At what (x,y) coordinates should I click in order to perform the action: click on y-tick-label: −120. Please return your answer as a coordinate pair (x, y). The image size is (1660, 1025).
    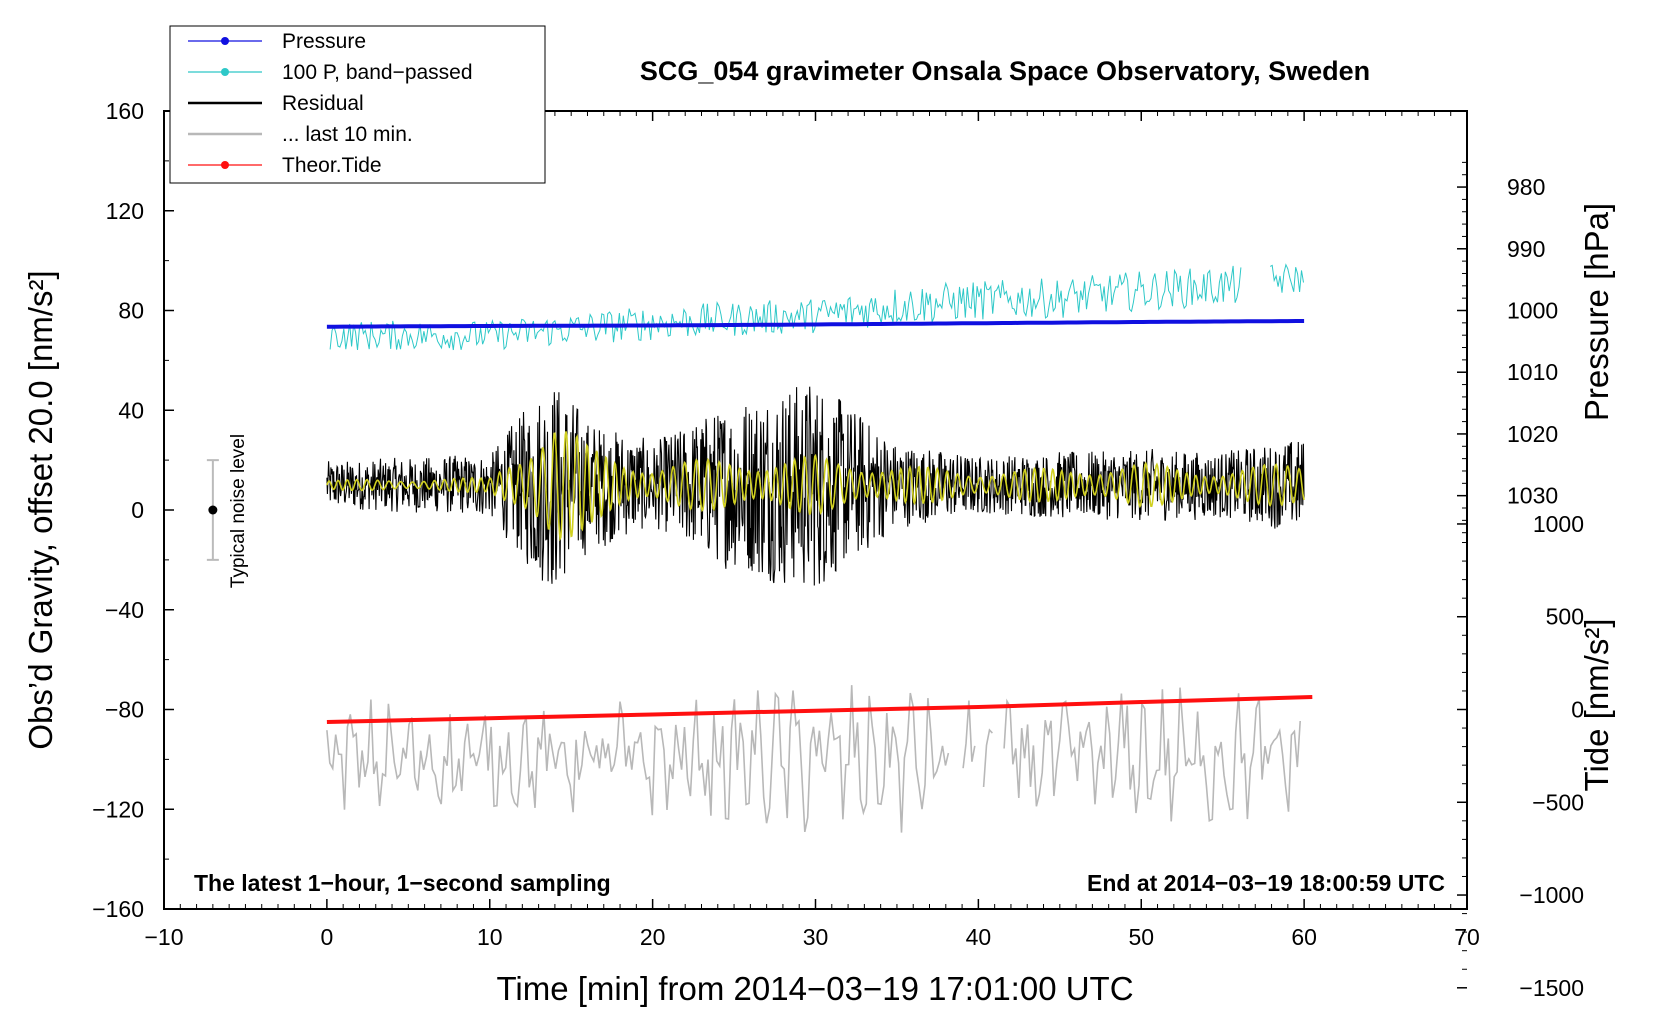
    Looking at the image, I should click on (118, 809).